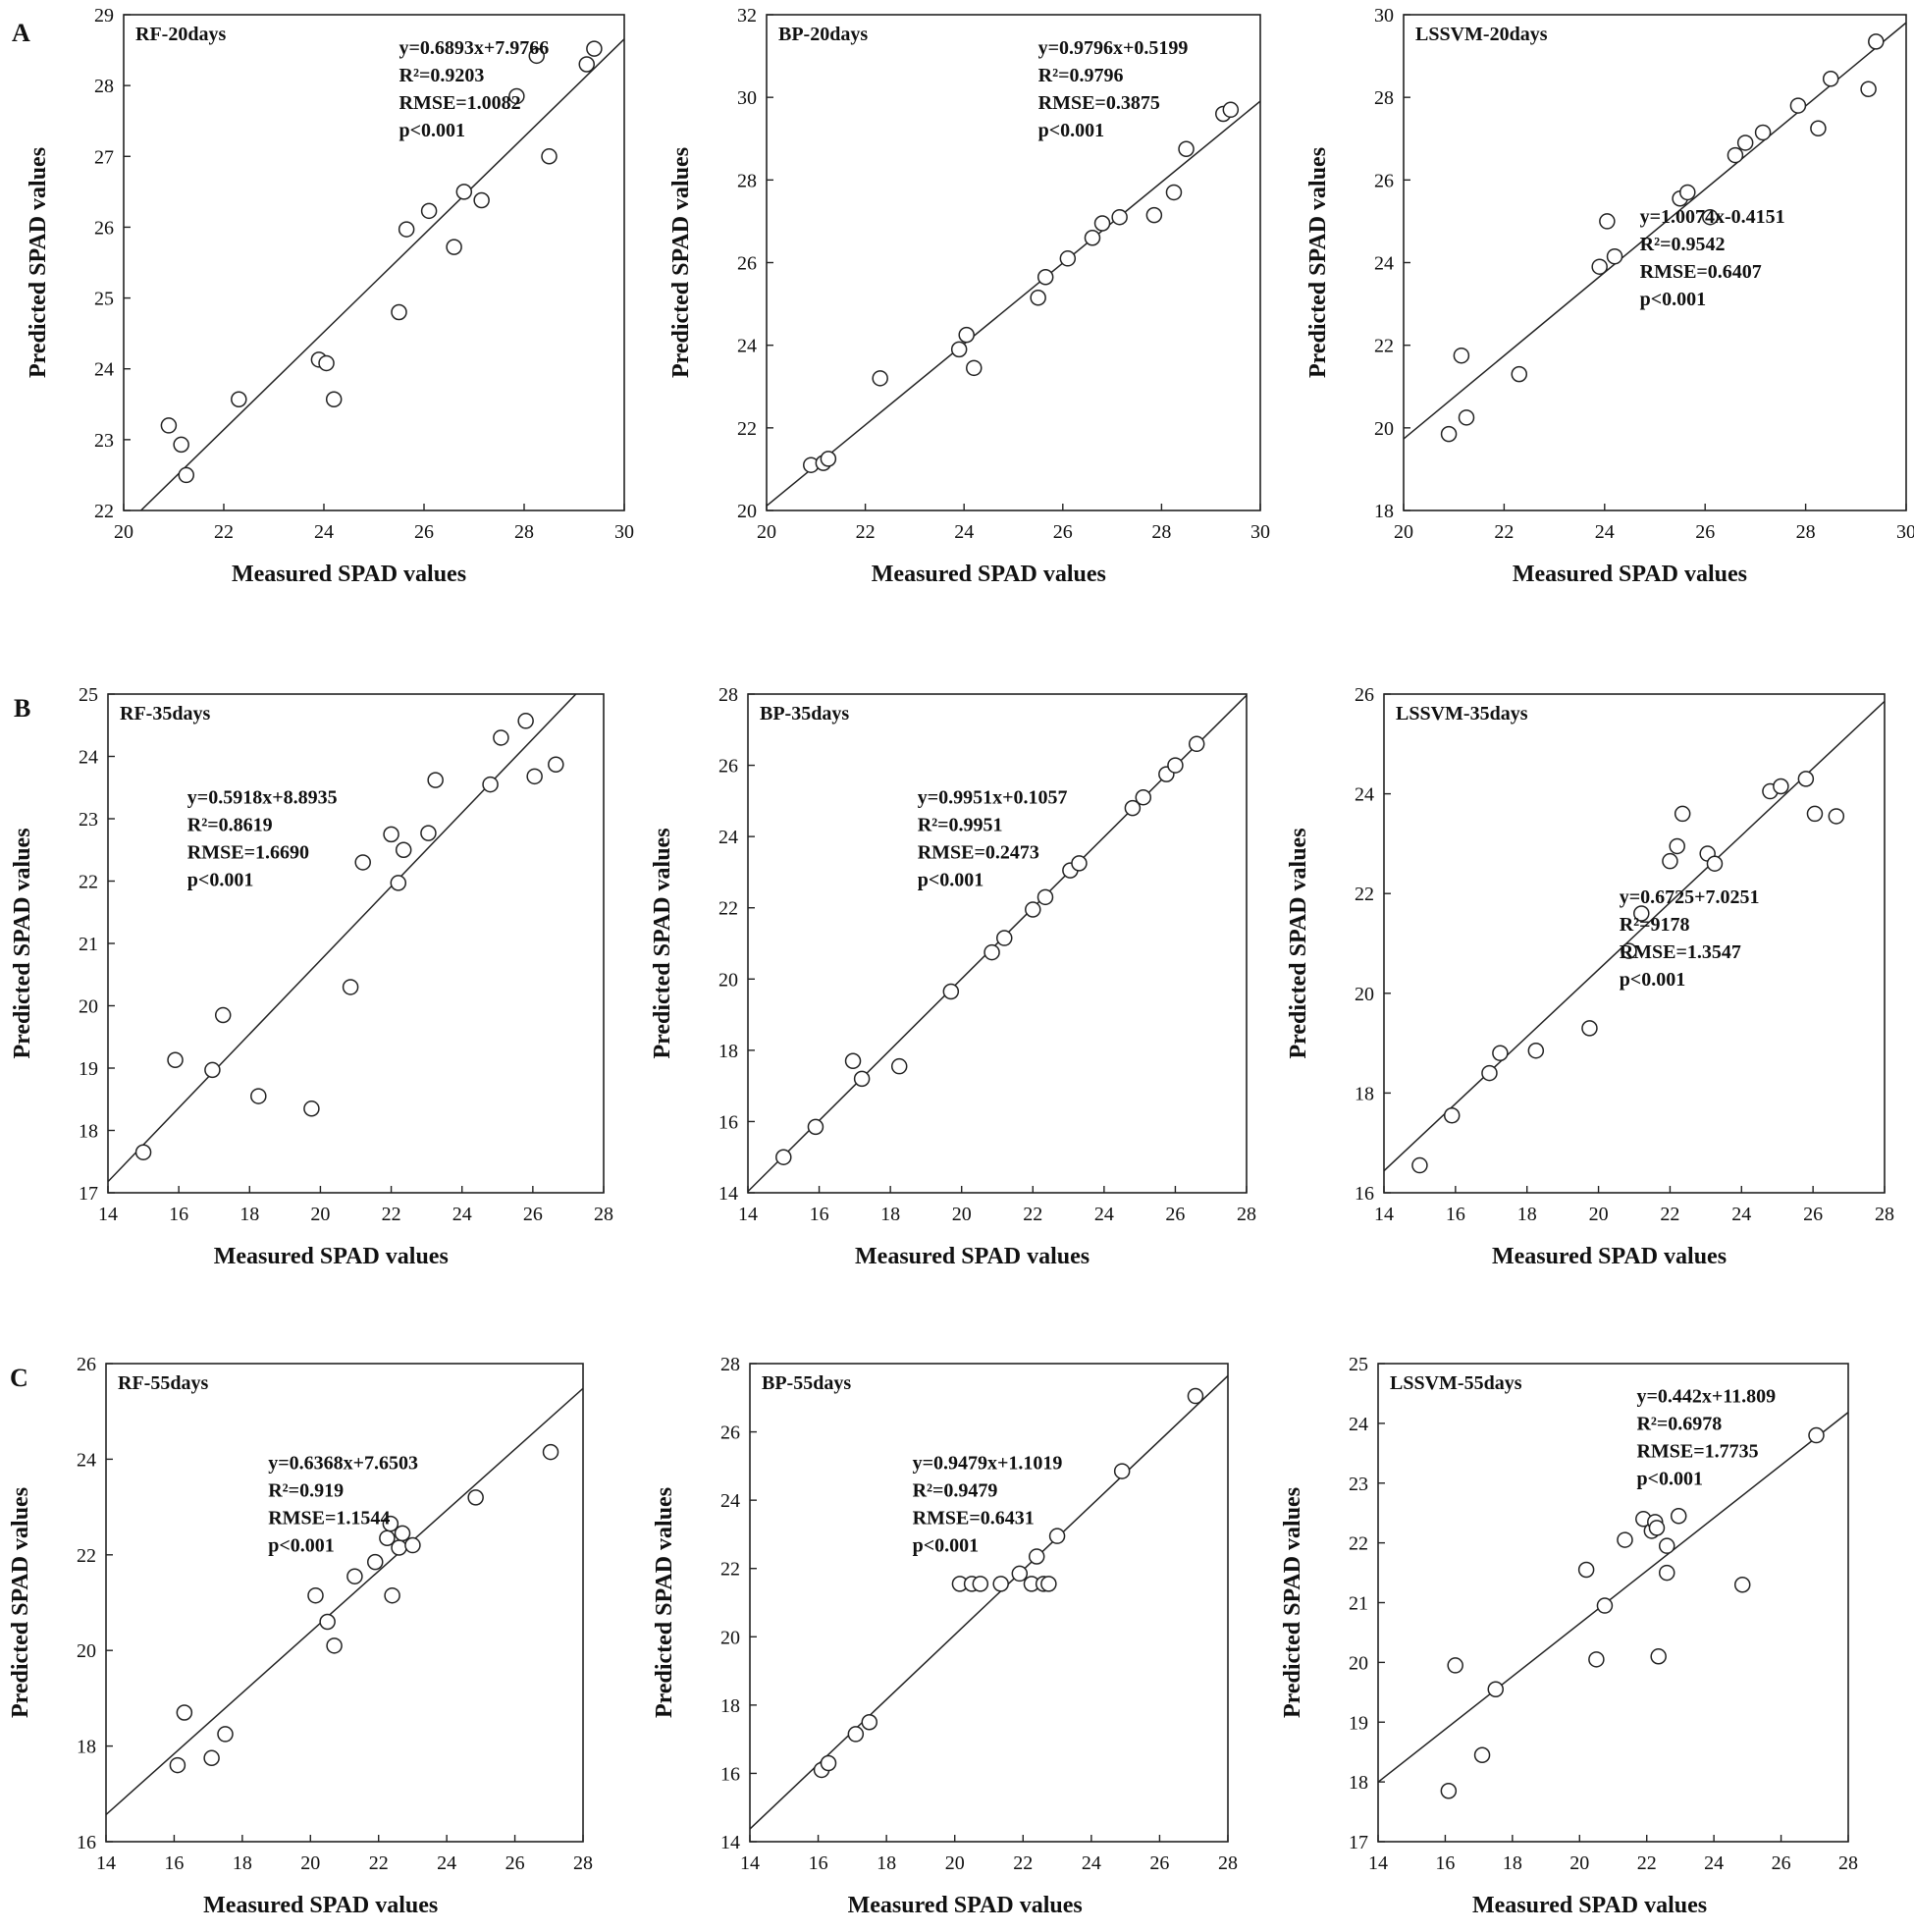 This screenshot has width=1914, height=1932. Describe the element at coordinates (163, 1383) in the screenshot. I see `panel-title: RF-55days` at that location.